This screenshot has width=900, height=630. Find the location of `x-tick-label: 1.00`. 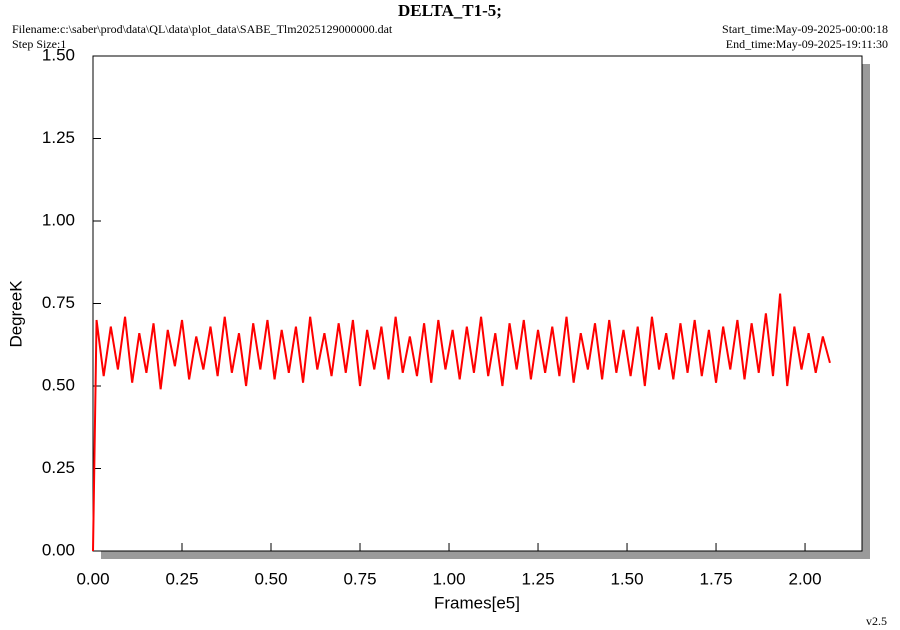

x-tick-label: 1.00 is located at coordinates (448, 578).